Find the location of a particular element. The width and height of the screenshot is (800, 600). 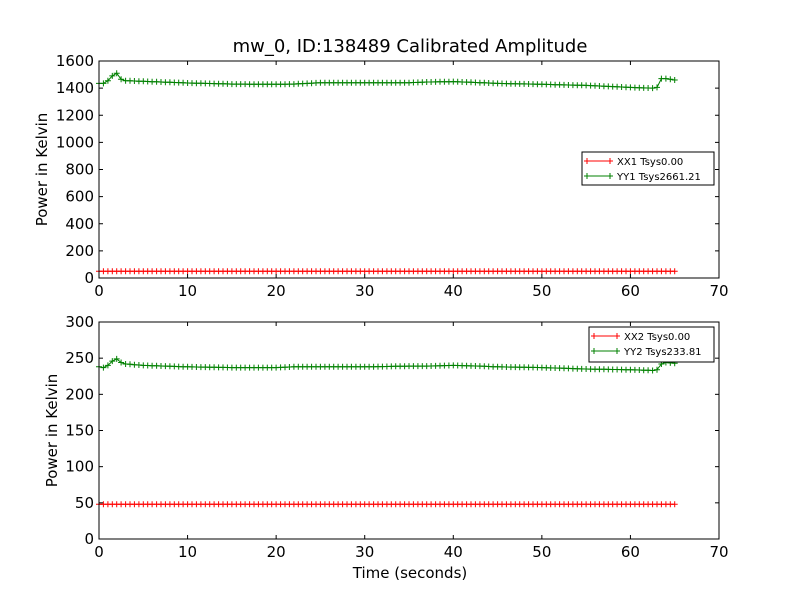

legend-label: XX1 Tsys0.00 is located at coordinates (650, 162).